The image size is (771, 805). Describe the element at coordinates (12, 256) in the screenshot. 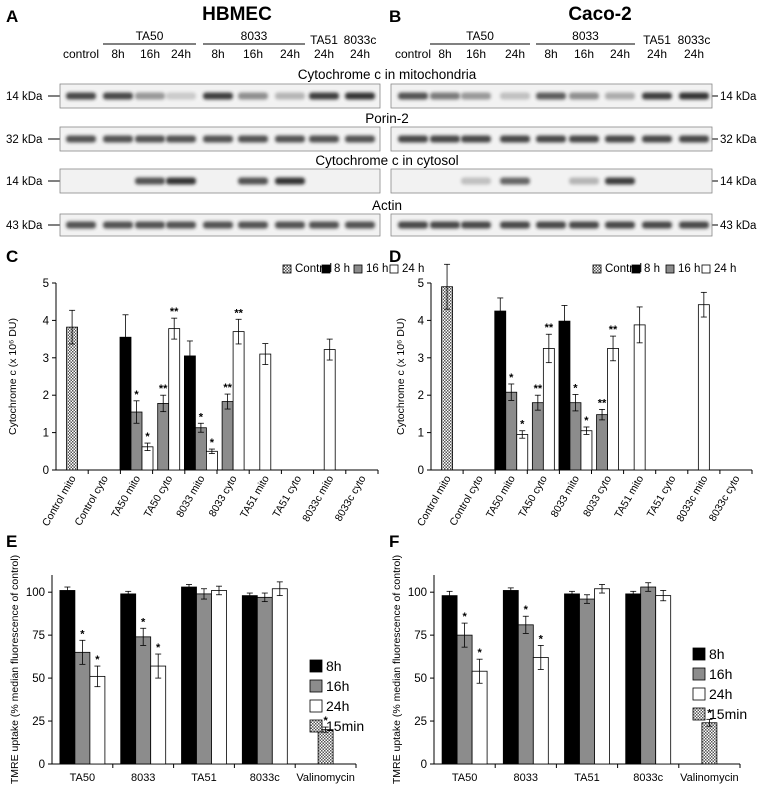

I see `panel-letter-c: C` at that location.